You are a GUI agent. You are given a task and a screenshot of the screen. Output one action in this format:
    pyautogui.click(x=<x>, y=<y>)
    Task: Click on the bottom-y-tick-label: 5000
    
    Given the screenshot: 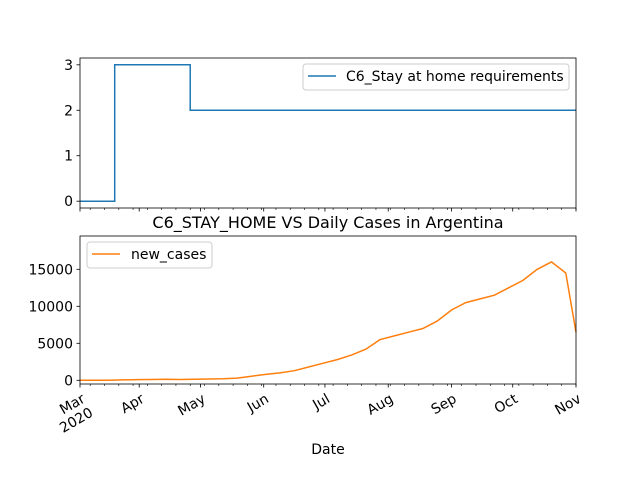 What is the action you would take?
    pyautogui.click(x=55, y=344)
    